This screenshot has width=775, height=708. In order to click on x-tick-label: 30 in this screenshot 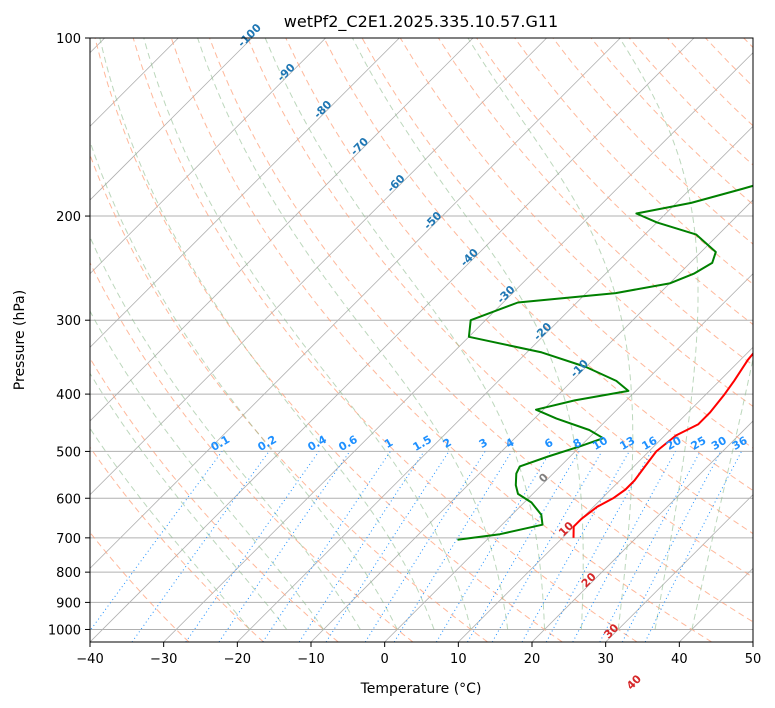, I will do `click(605, 659)`.